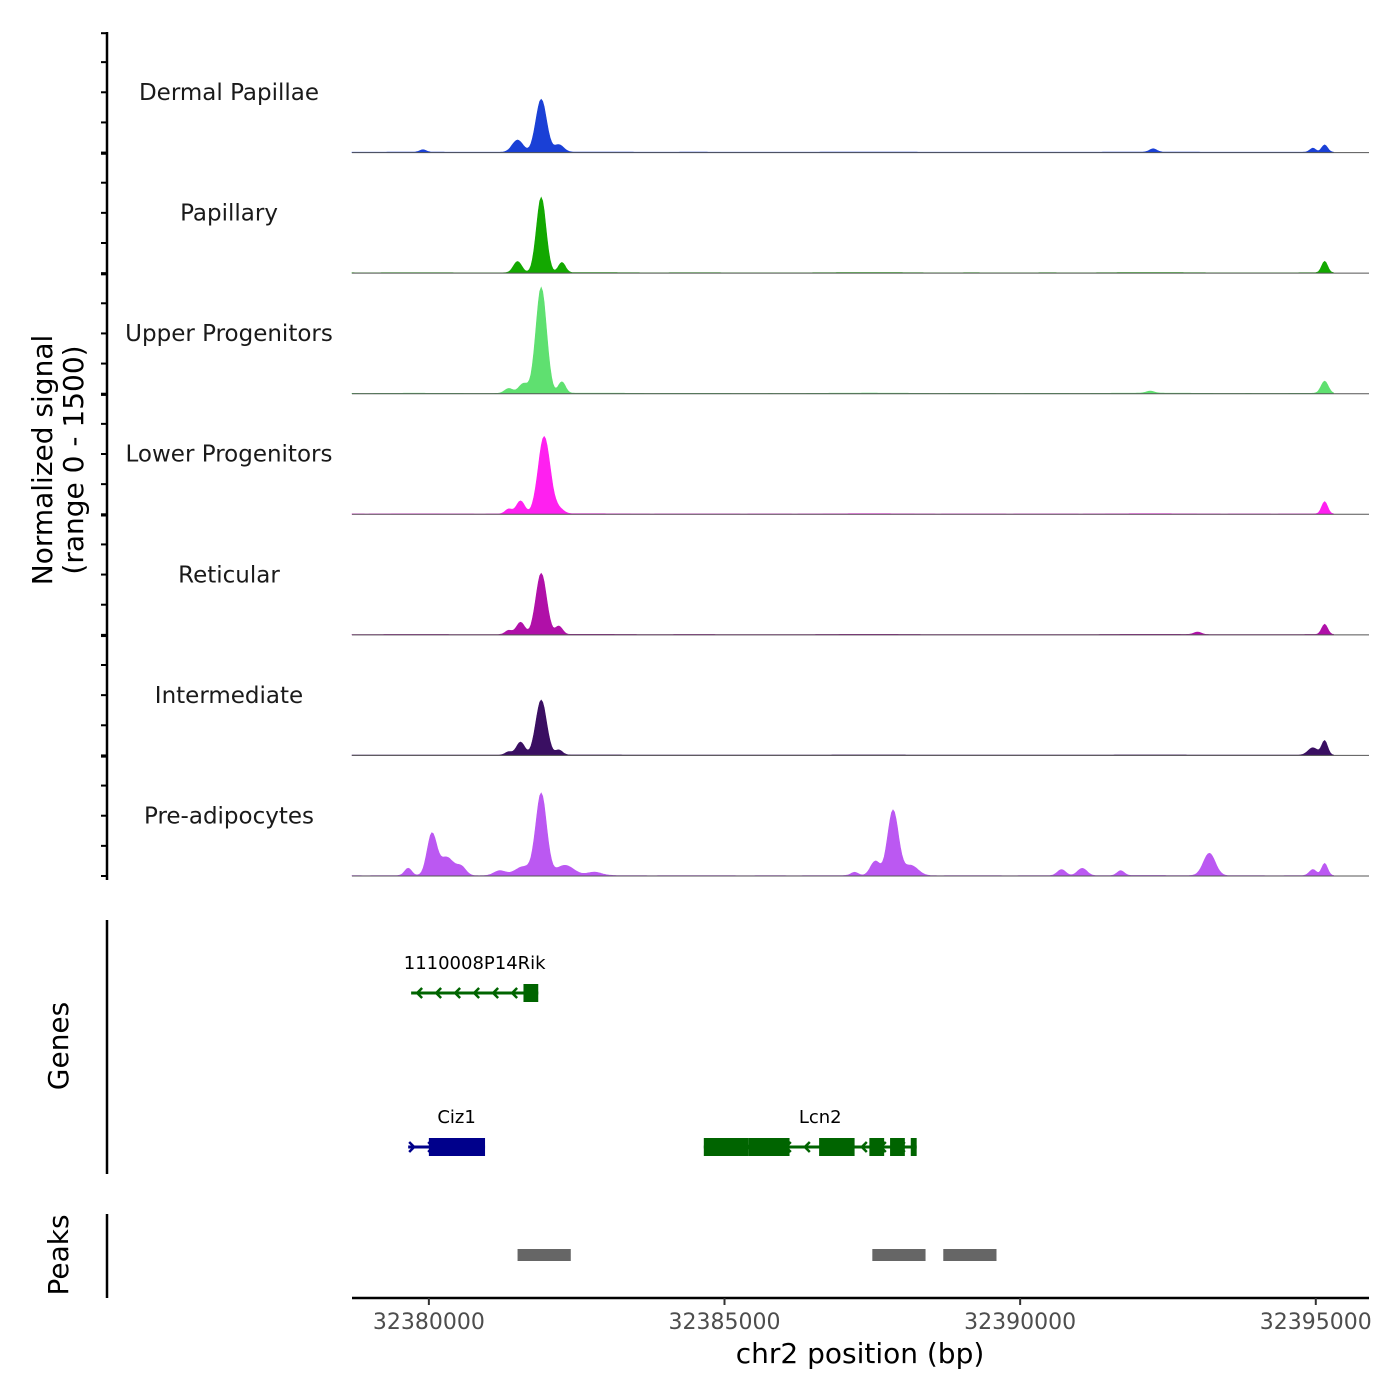  What do you see at coordinates (842, 125) in the screenshot?
I see `coverage-area-dermal-papillae` at bounding box center [842, 125].